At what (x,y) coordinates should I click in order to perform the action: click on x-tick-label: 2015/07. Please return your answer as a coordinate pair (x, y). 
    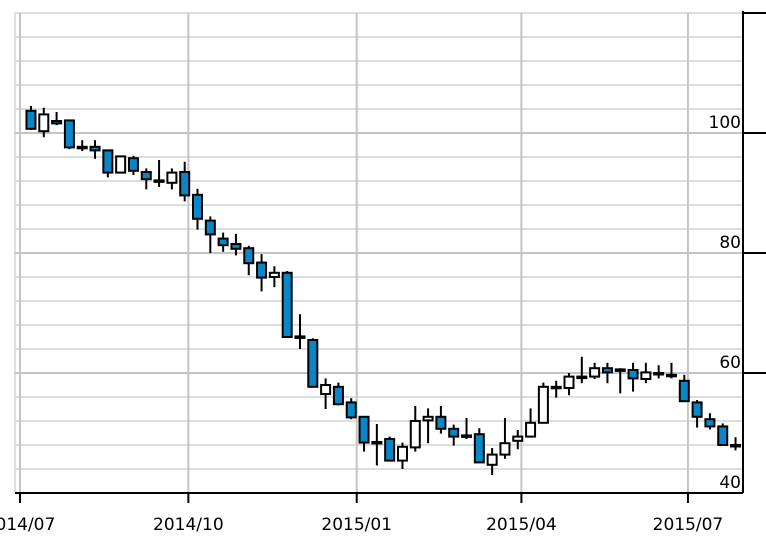
    Looking at the image, I should click on (688, 525).